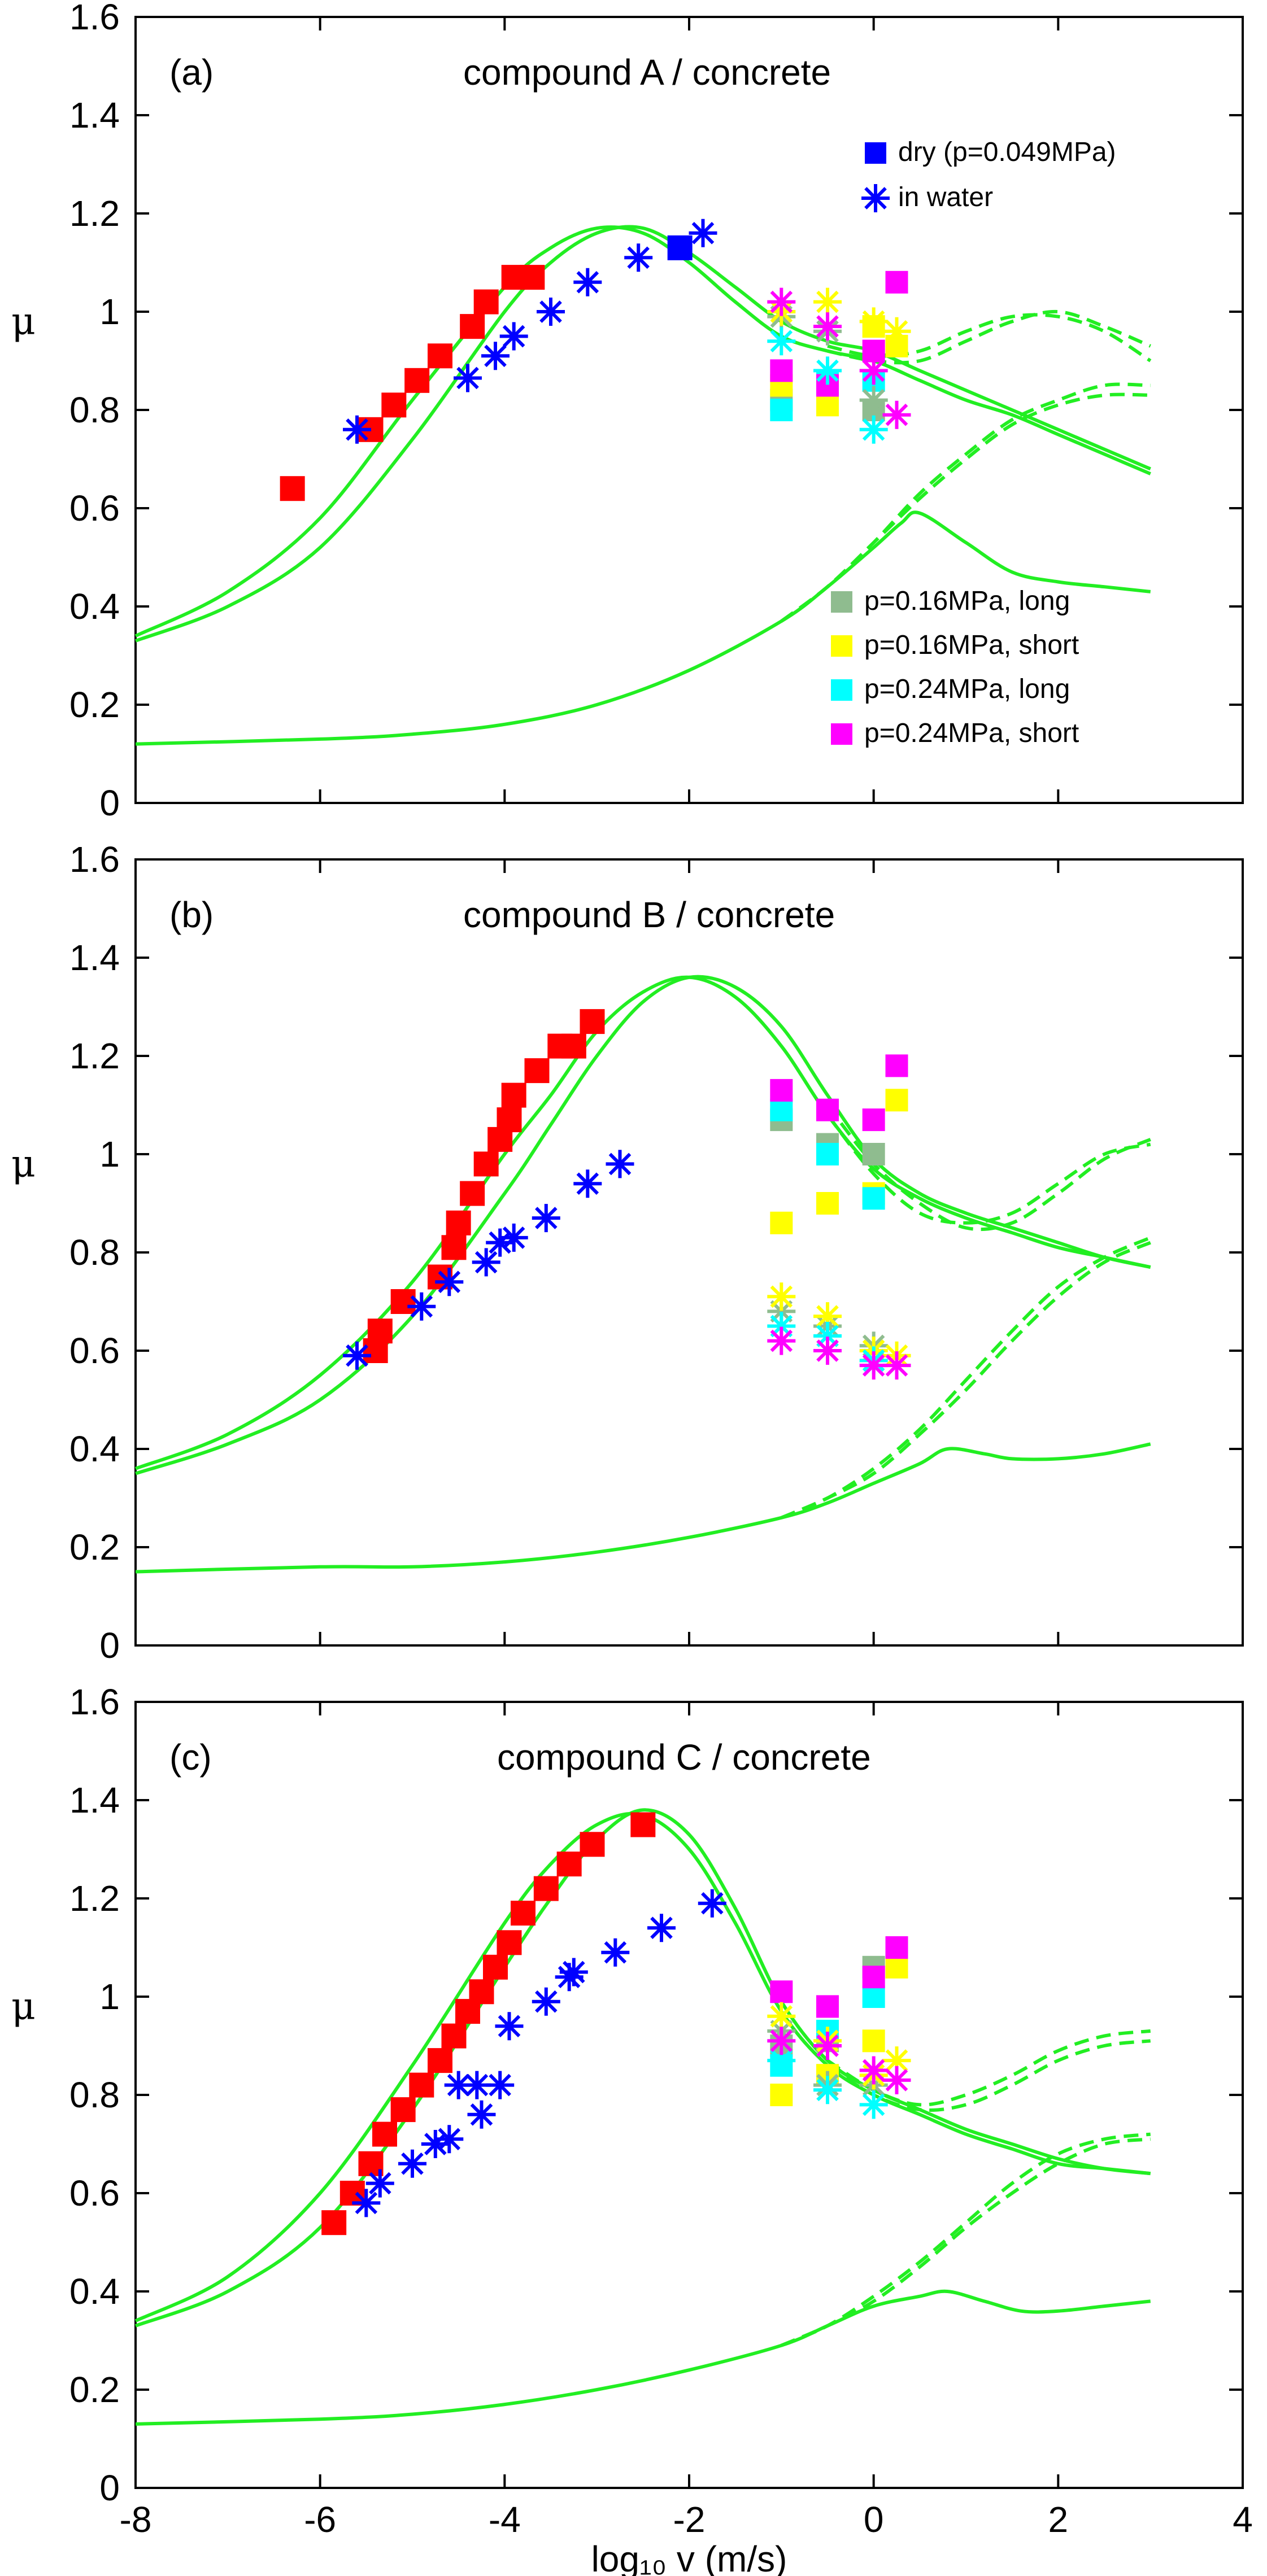 Image resolution: width=1267 pixels, height=2576 pixels. What do you see at coordinates (190, 1758) in the screenshot?
I see `panel-tag: (c)` at bounding box center [190, 1758].